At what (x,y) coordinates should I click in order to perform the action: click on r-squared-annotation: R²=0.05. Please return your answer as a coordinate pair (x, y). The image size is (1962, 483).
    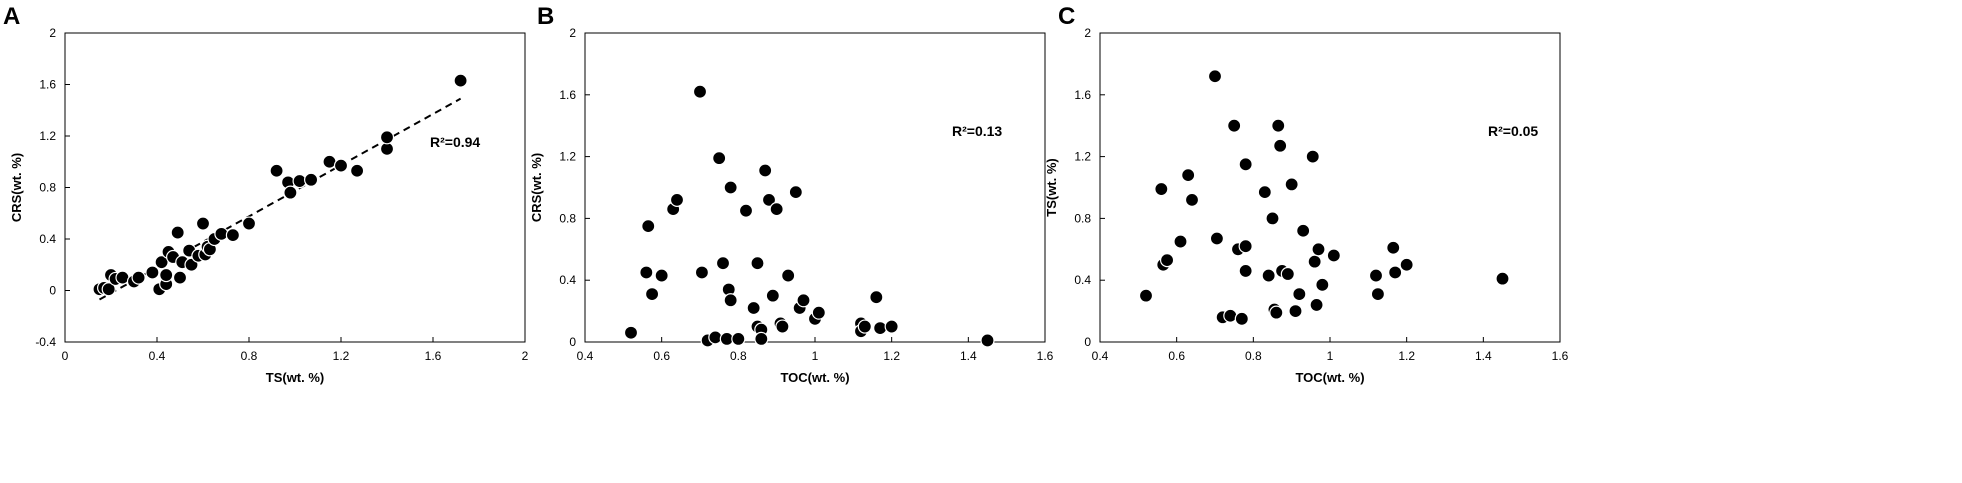
    Looking at the image, I should click on (1513, 131).